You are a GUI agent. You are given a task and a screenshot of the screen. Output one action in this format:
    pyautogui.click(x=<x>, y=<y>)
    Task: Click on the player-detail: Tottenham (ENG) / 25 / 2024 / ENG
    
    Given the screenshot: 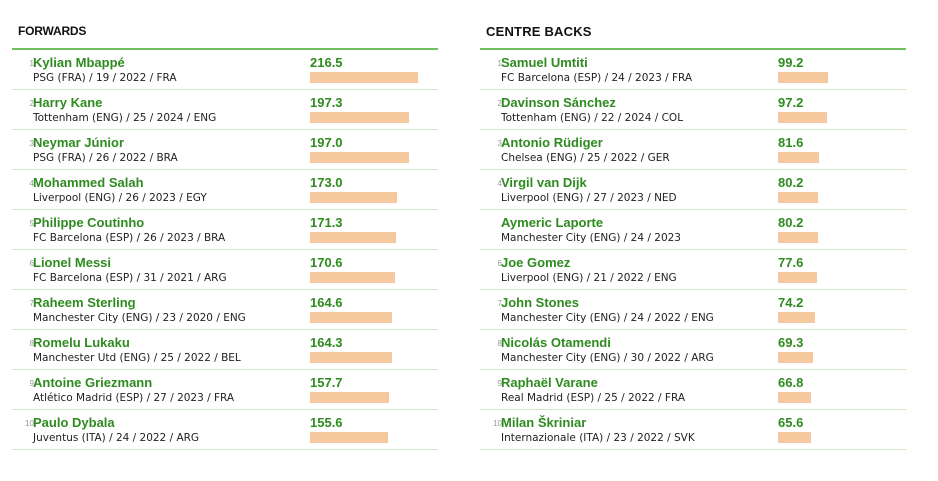 What is the action you would take?
    pyautogui.click(x=125, y=118)
    